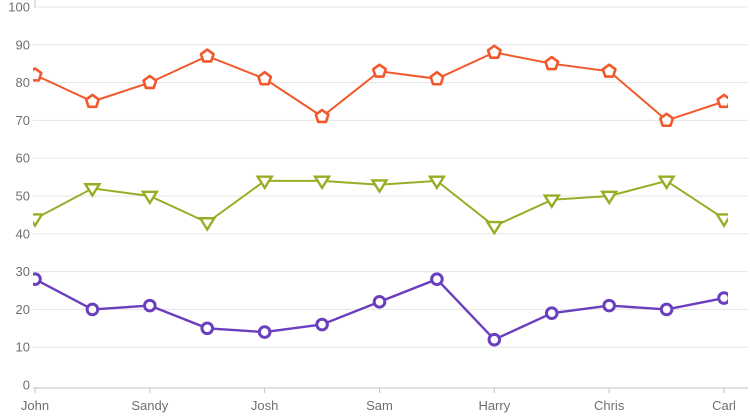 The width and height of the screenshot is (750, 420). Describe the element at coordinates (26, 385) in the screenshot. I see `y-axis-tick-label: 0` at that location.